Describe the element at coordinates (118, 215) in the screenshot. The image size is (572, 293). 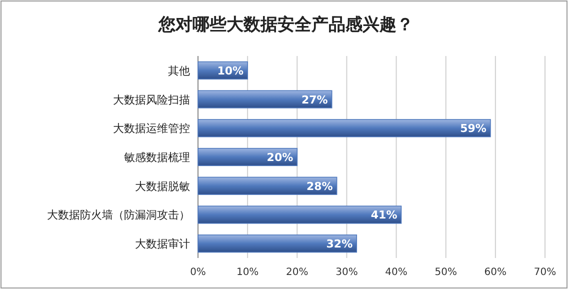
I see `y-tick-label: 大数据防火墙（防漏洞攻击）` at that location.